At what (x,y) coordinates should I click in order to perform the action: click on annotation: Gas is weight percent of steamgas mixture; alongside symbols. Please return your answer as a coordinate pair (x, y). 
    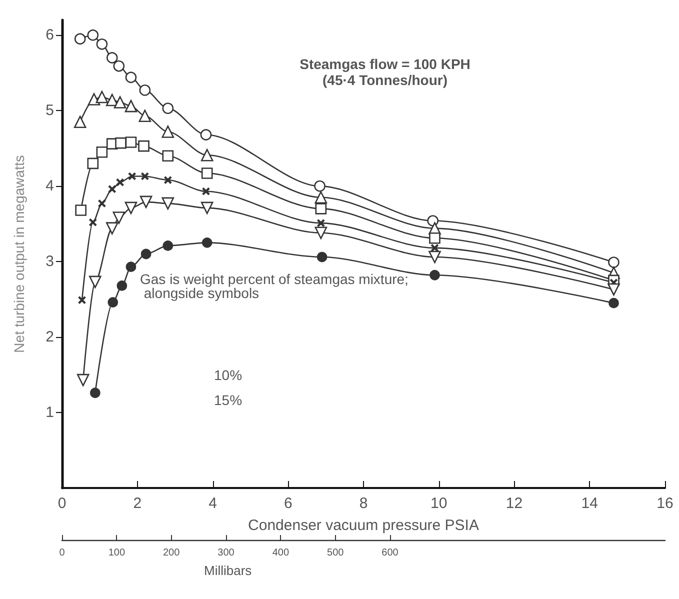
    Looking at the image, I should click on (274, 286).